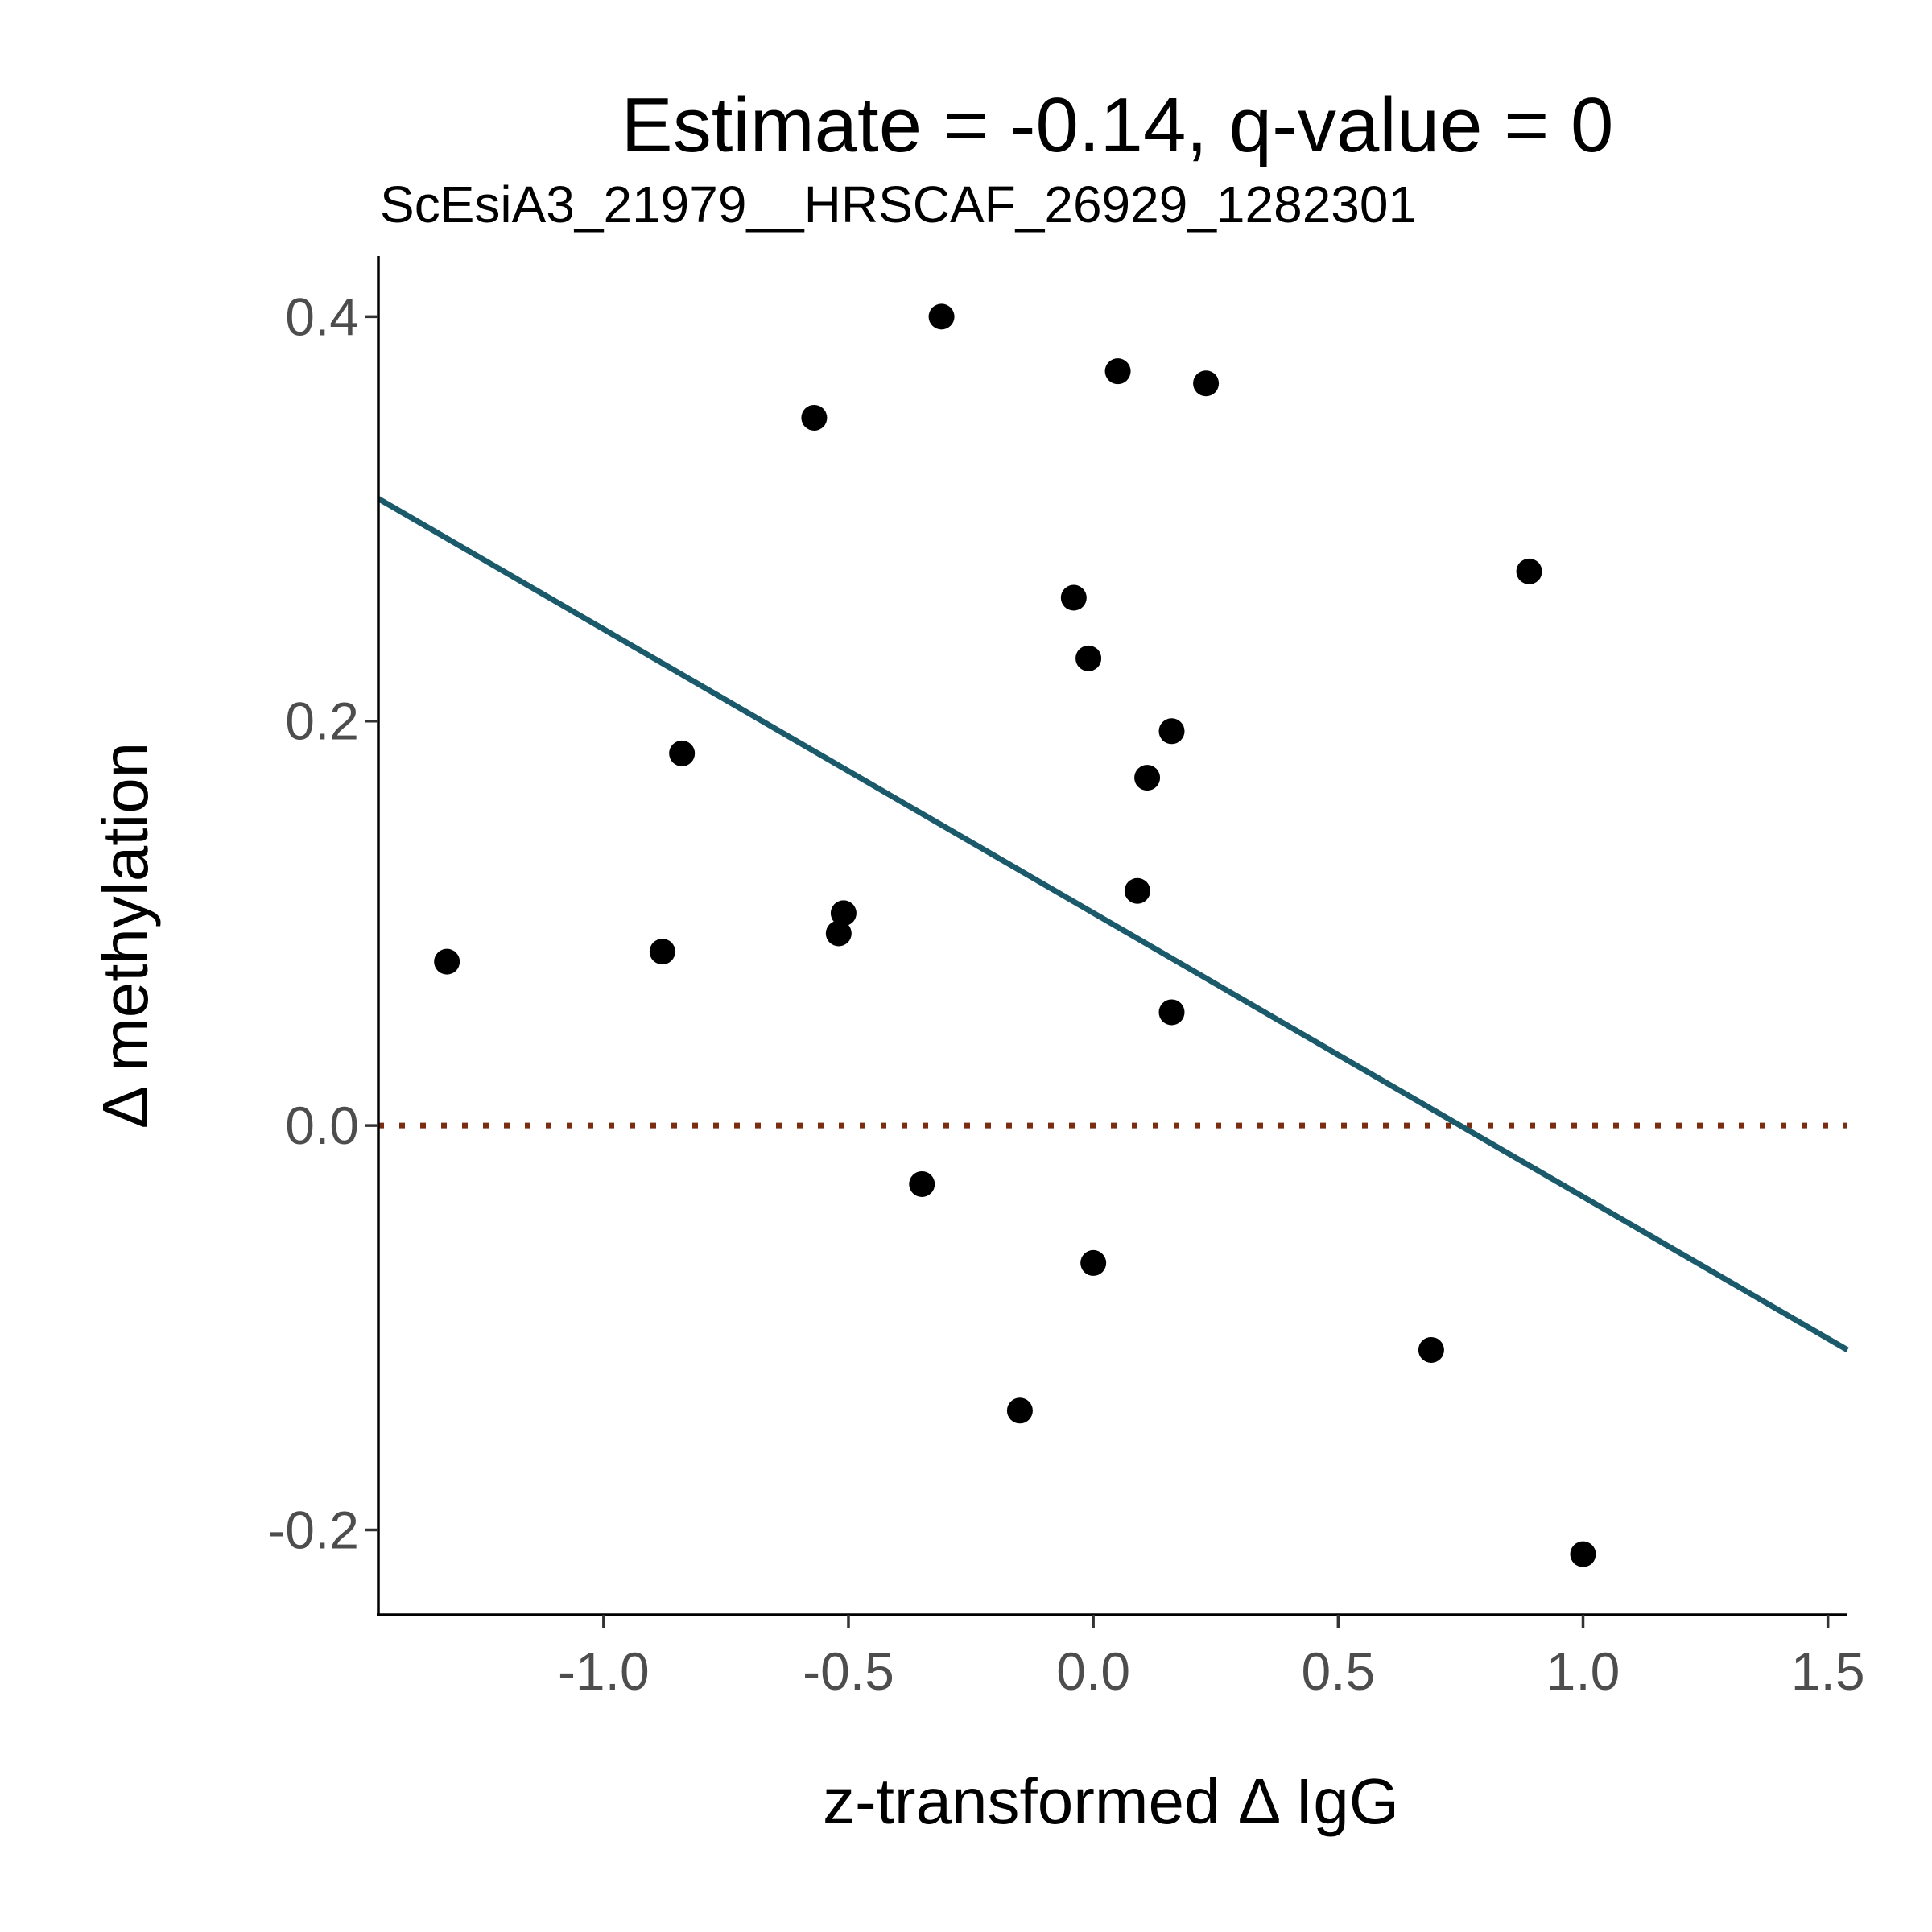  I want to click on chart-title: Estimate = -0.14, q-value = 0, so click(1117, 125).